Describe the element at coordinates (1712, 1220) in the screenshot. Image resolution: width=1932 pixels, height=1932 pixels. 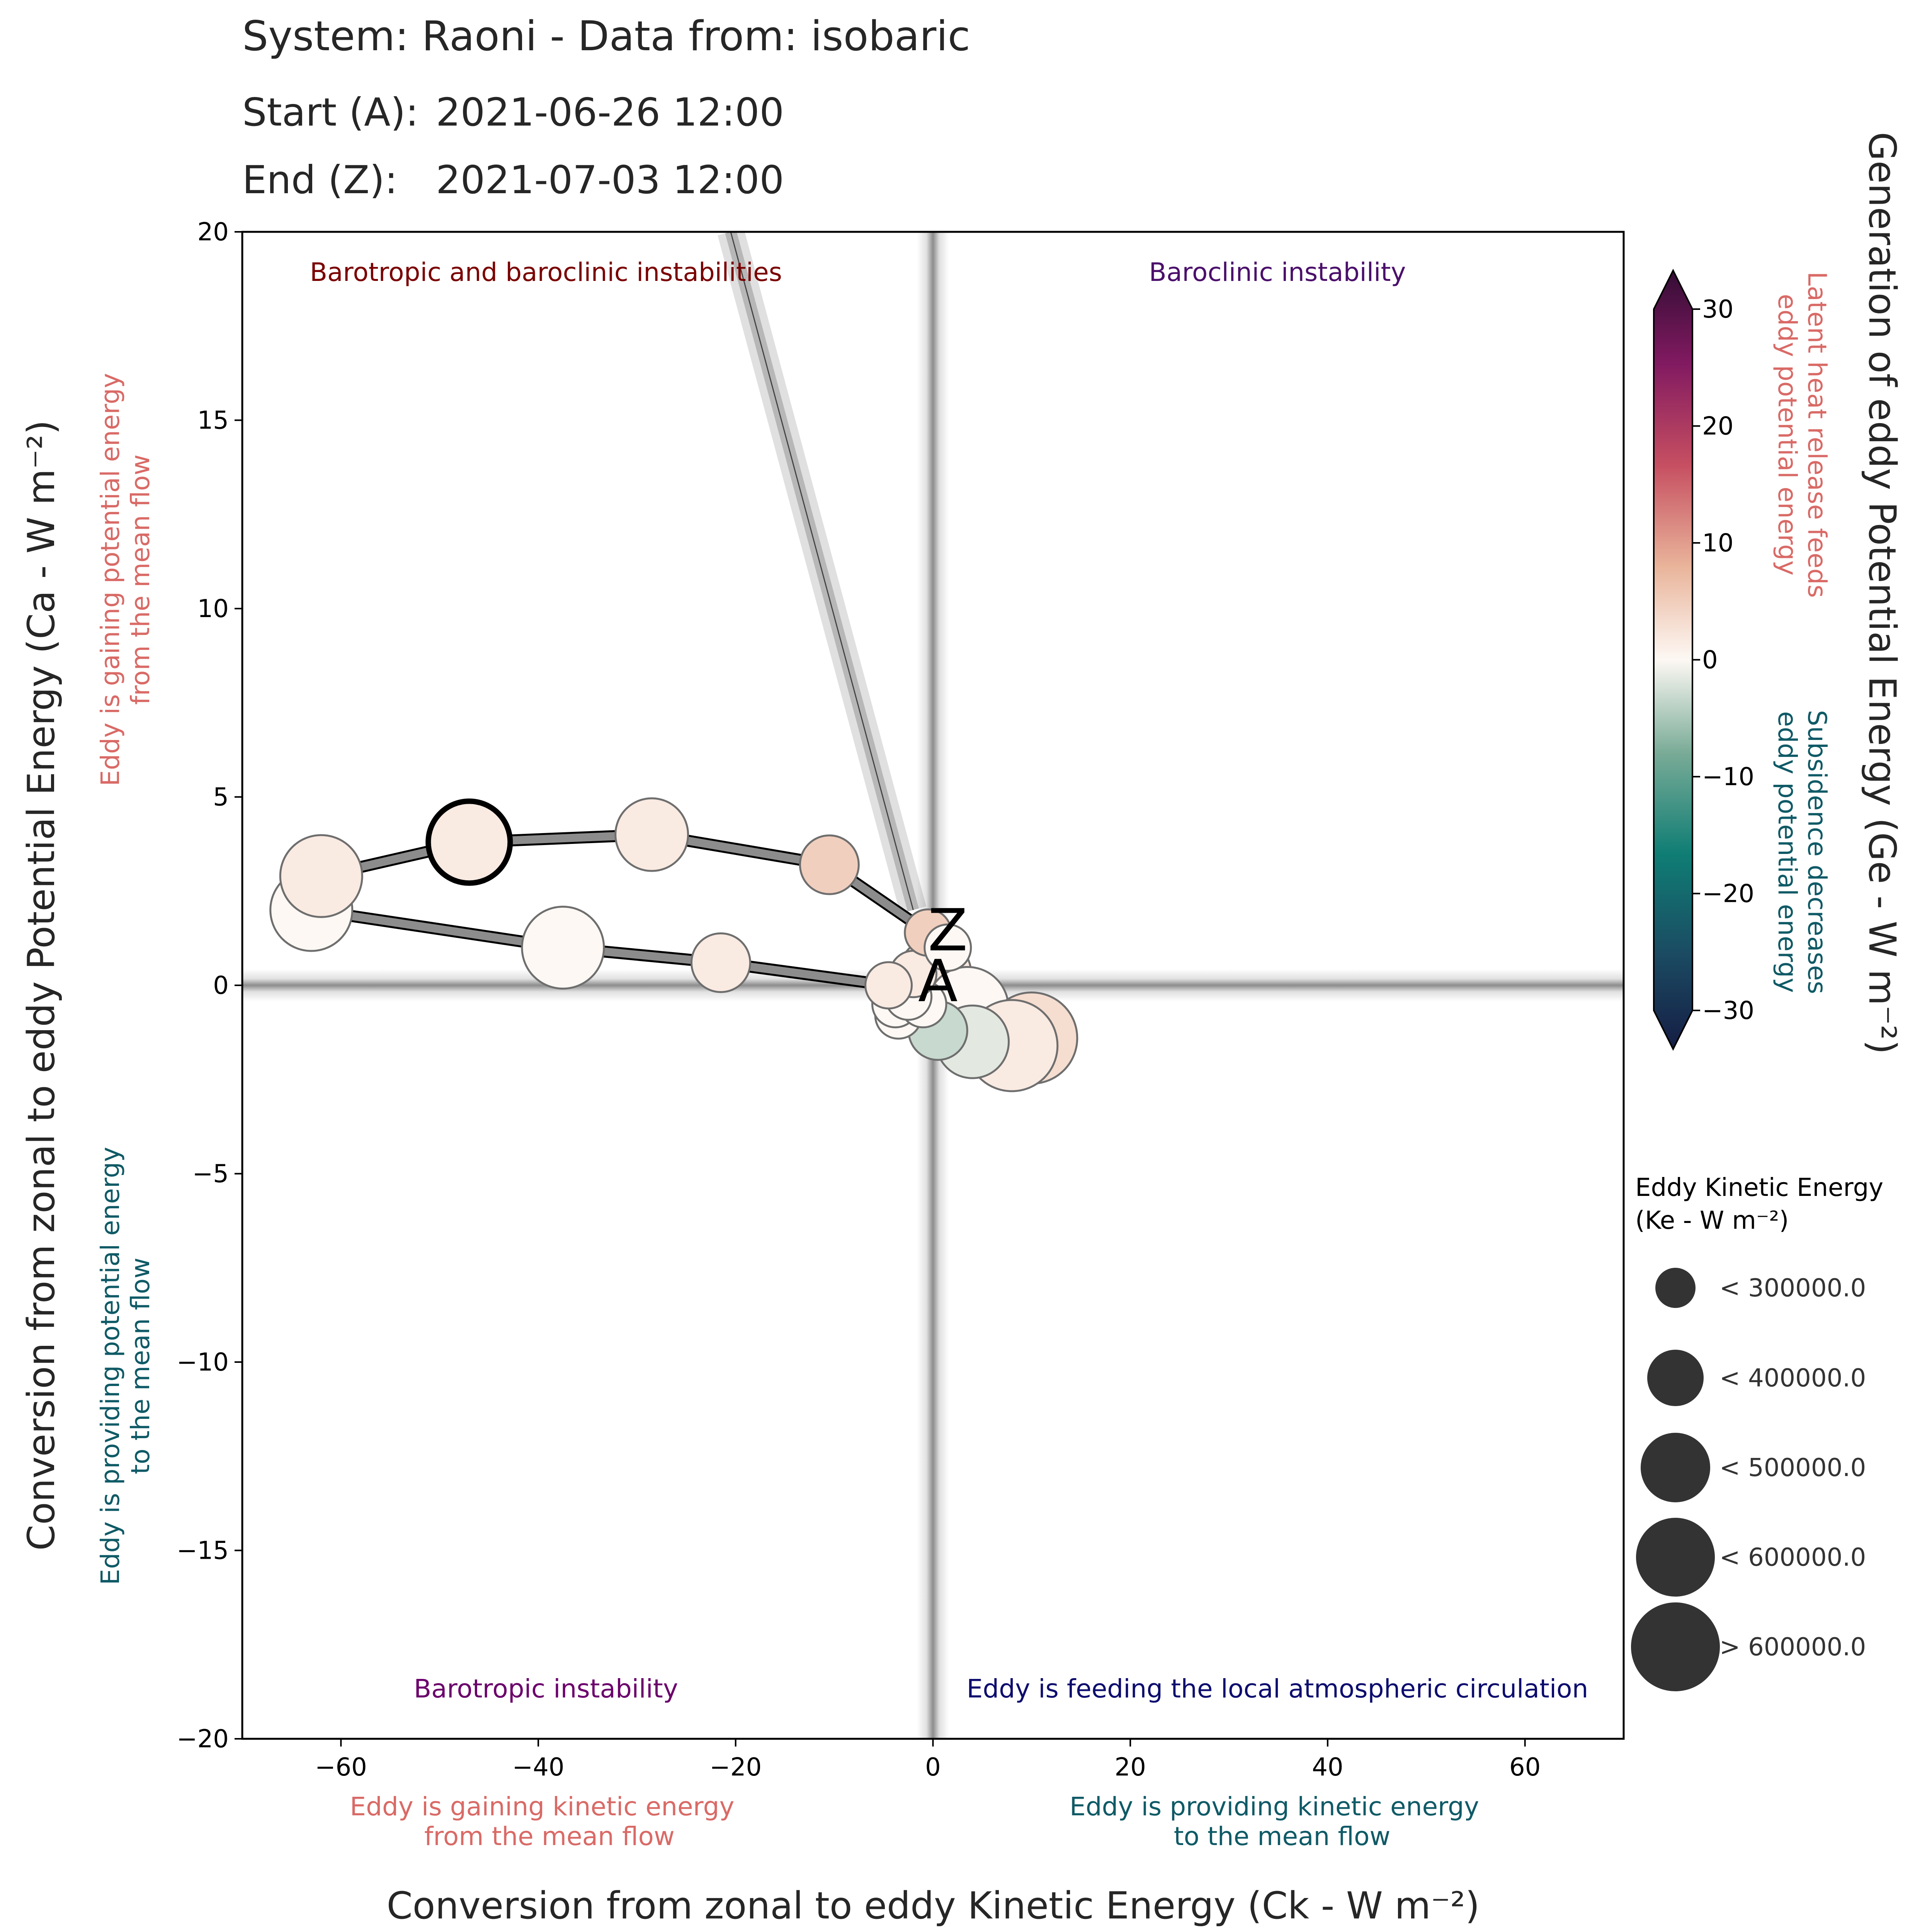
I see `legend-title-line2: (Ke - W m⁻²)` at that location.